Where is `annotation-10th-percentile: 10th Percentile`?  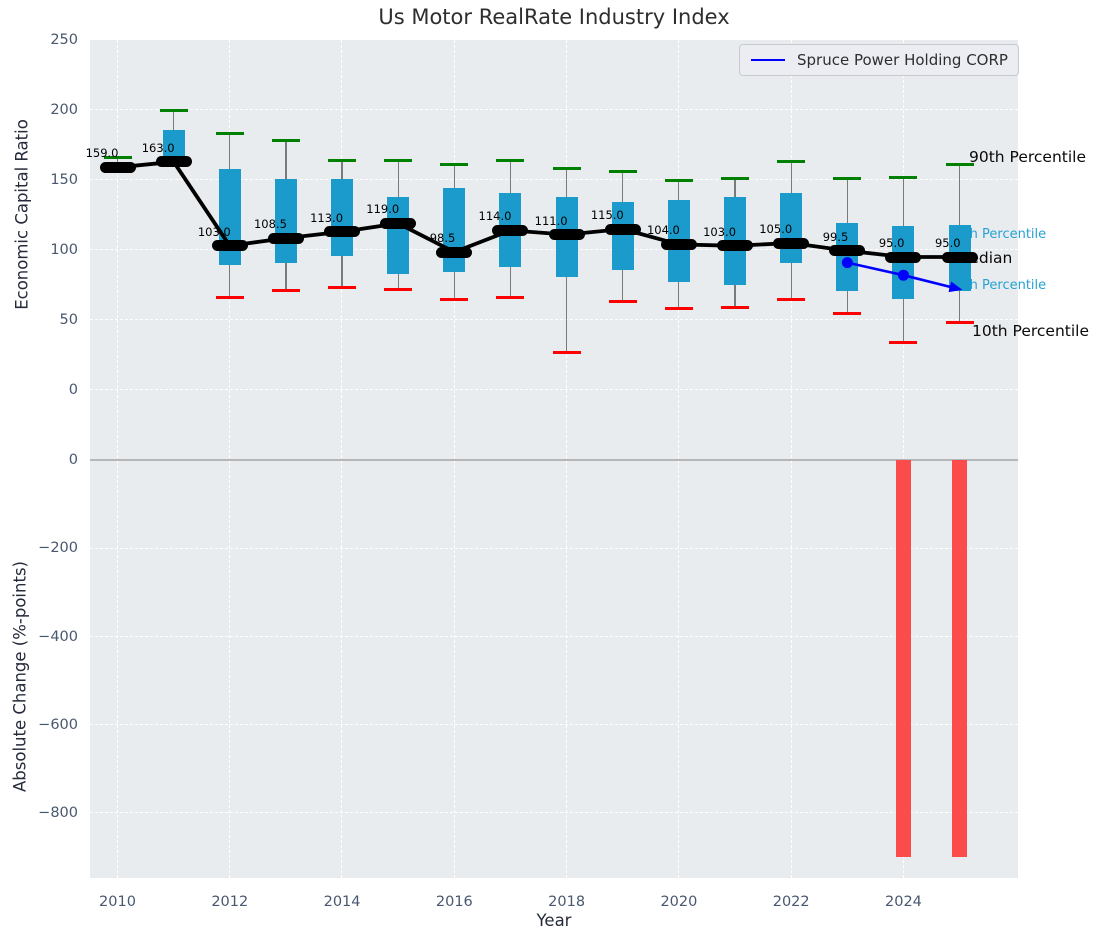
annotation-10th-percentile: 10th Percentile is located at coordinates (1031, 331).